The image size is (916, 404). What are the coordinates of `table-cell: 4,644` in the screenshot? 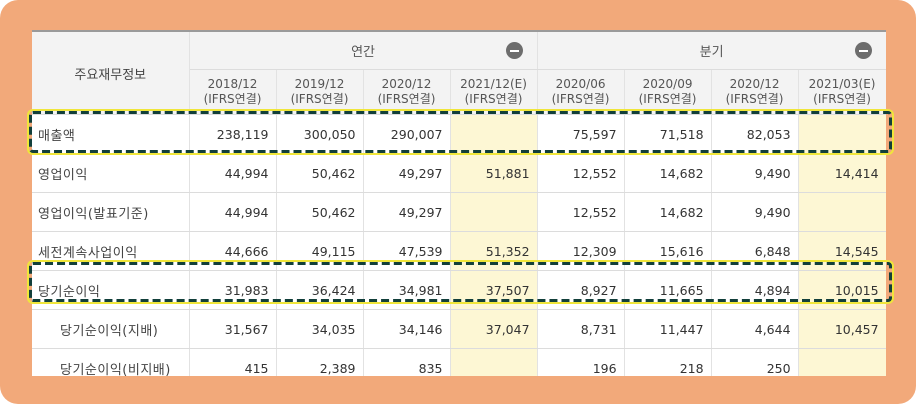 It's located at (755, 329).